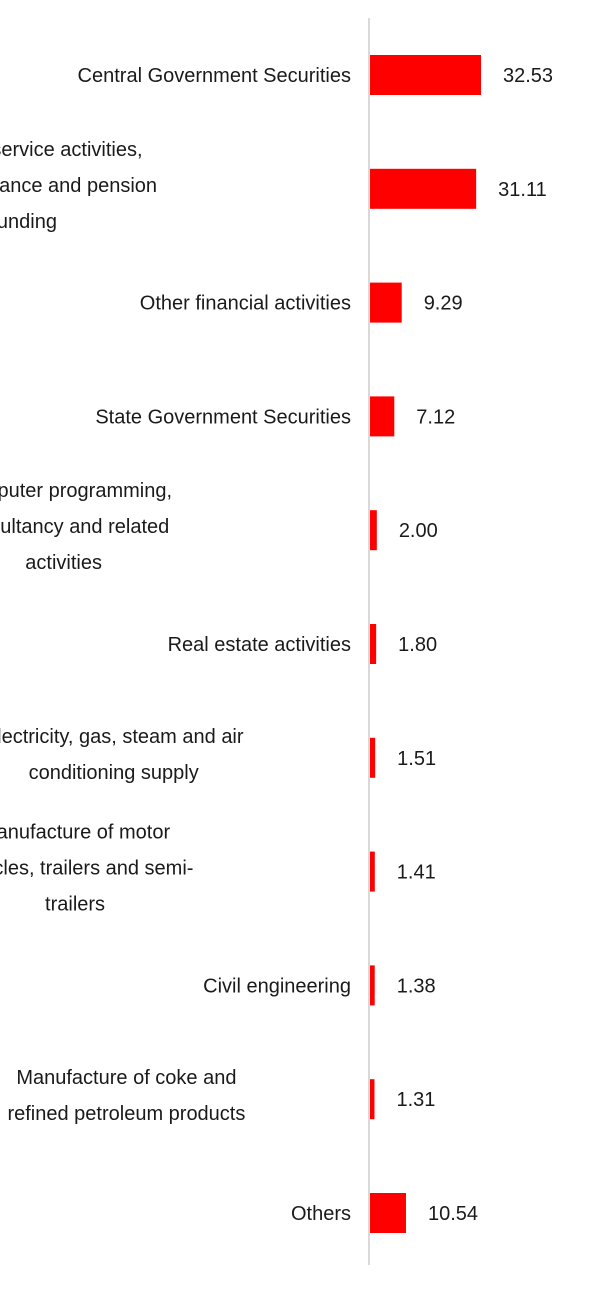 This screenshot has height=1298, width=596. What do you see at coordinates (28, 222) in the screenshot?
I see `category-label-line: funding` at bounding box center [28, 222].